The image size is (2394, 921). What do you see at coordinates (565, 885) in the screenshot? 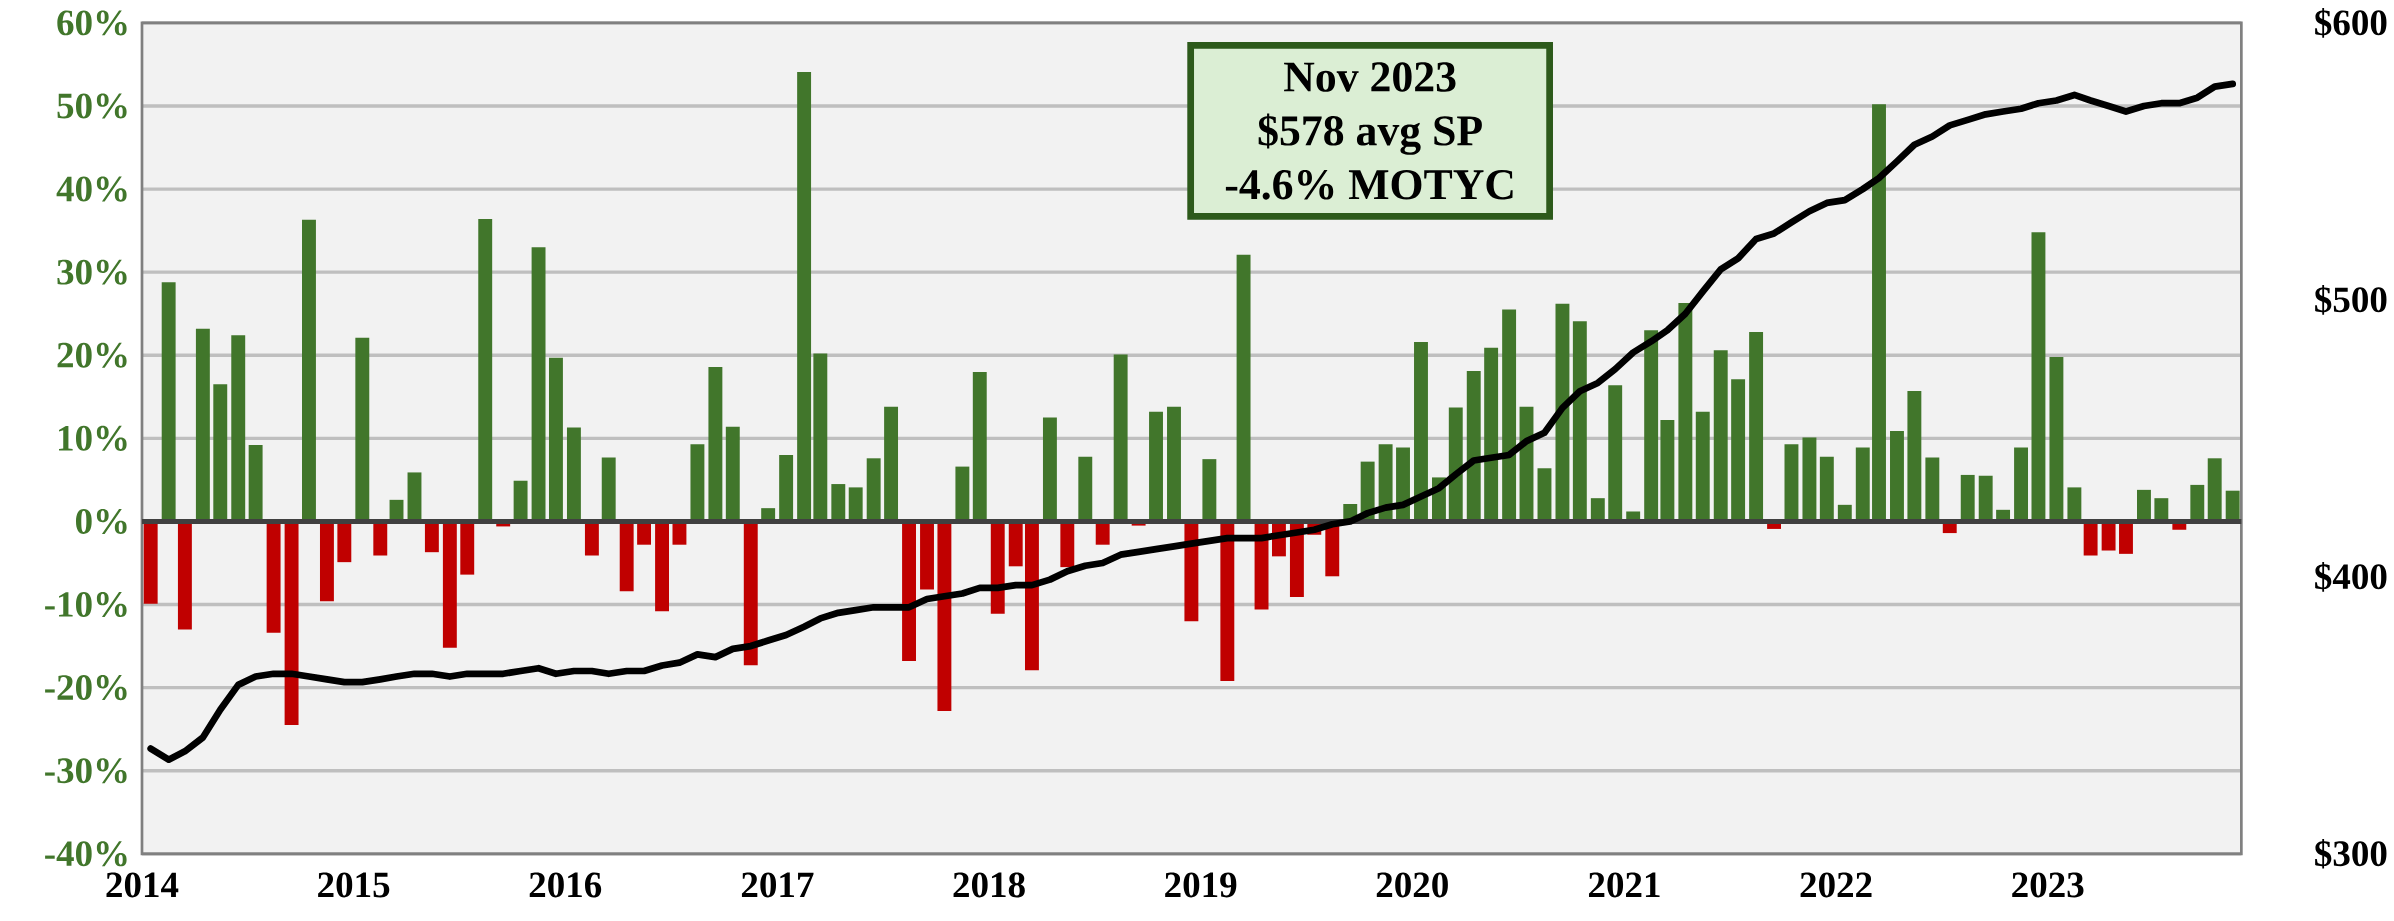
I see `x-tick-label: 2016` at bounding box center [565, 885].